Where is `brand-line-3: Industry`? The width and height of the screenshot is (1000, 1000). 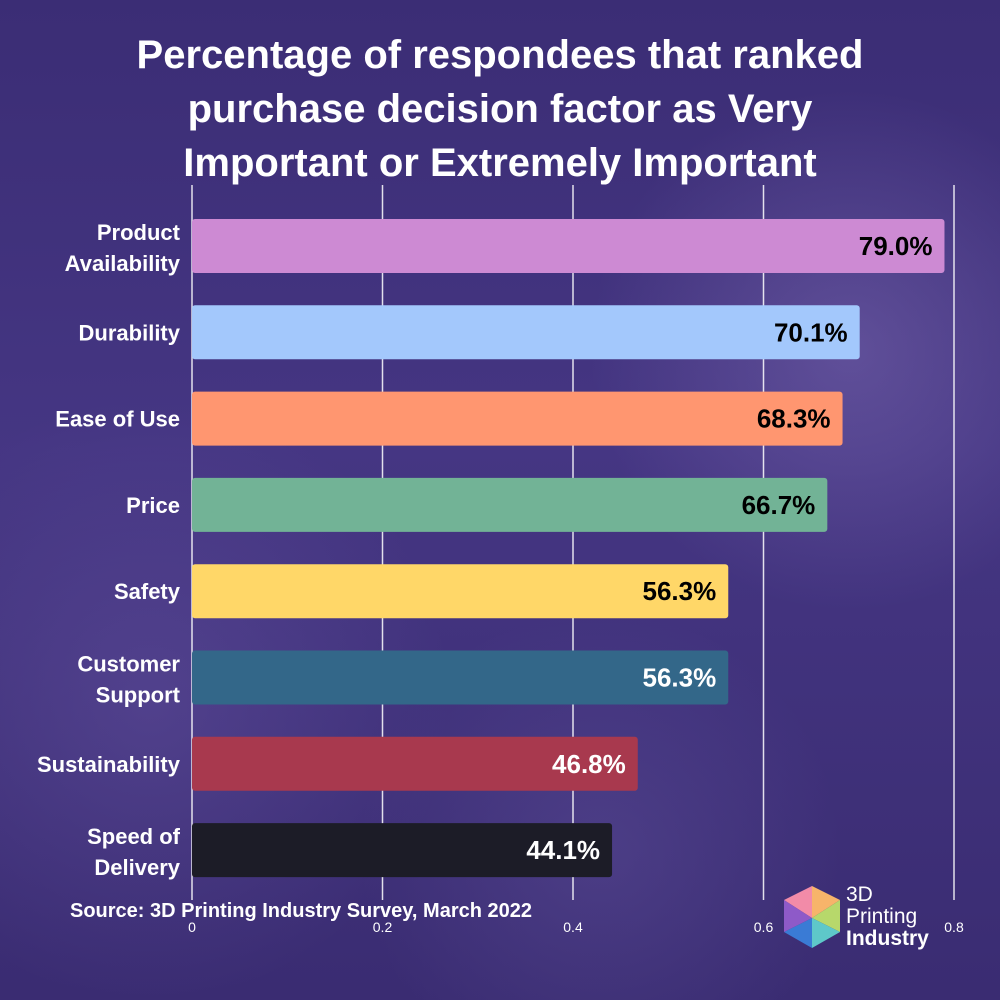 brand-line-3: Industry is located at coordinates (887, 938).